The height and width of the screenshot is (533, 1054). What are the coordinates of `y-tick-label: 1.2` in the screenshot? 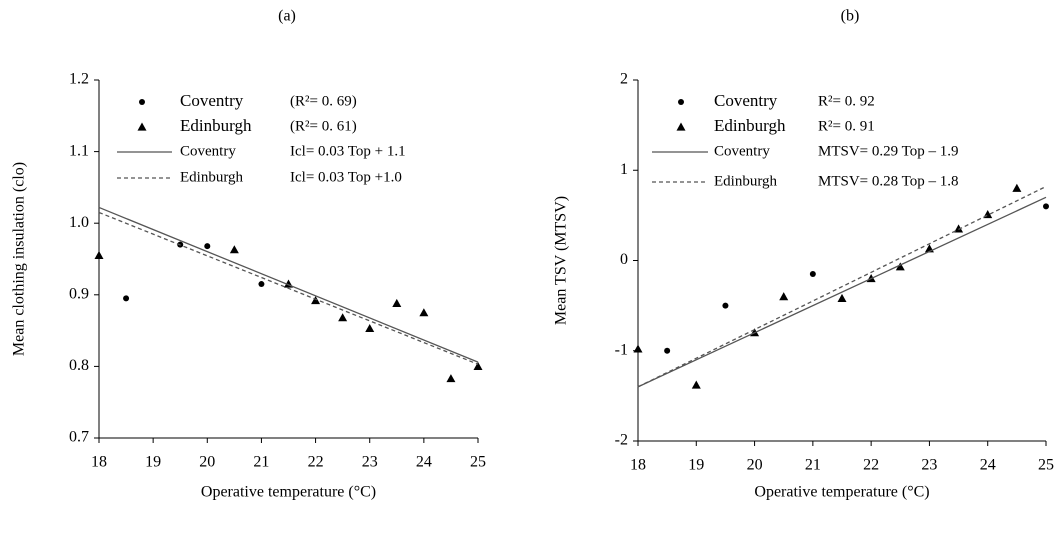 It's located at (79, 79).